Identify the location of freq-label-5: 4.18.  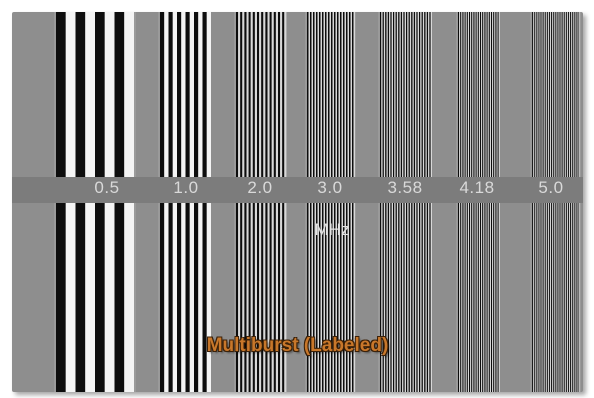
(477, 187).